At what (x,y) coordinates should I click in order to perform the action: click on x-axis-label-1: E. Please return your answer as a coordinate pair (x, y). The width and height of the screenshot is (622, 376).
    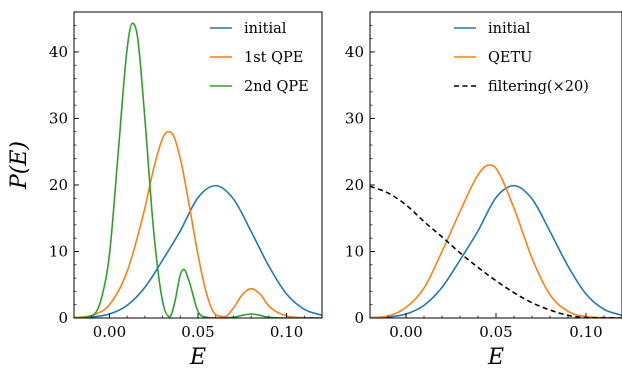
    Looking at the image, I should click on (197, 357).